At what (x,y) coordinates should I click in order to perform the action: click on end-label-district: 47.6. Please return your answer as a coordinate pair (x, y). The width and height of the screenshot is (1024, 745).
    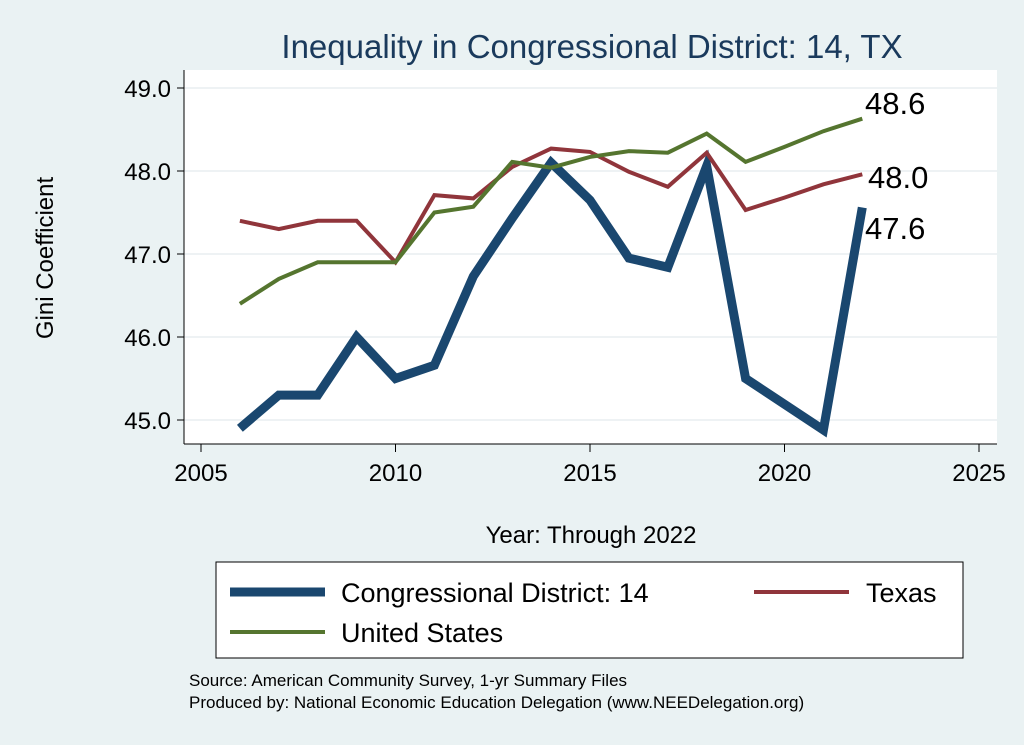
    Looking at the image, I should click on (895, 228).